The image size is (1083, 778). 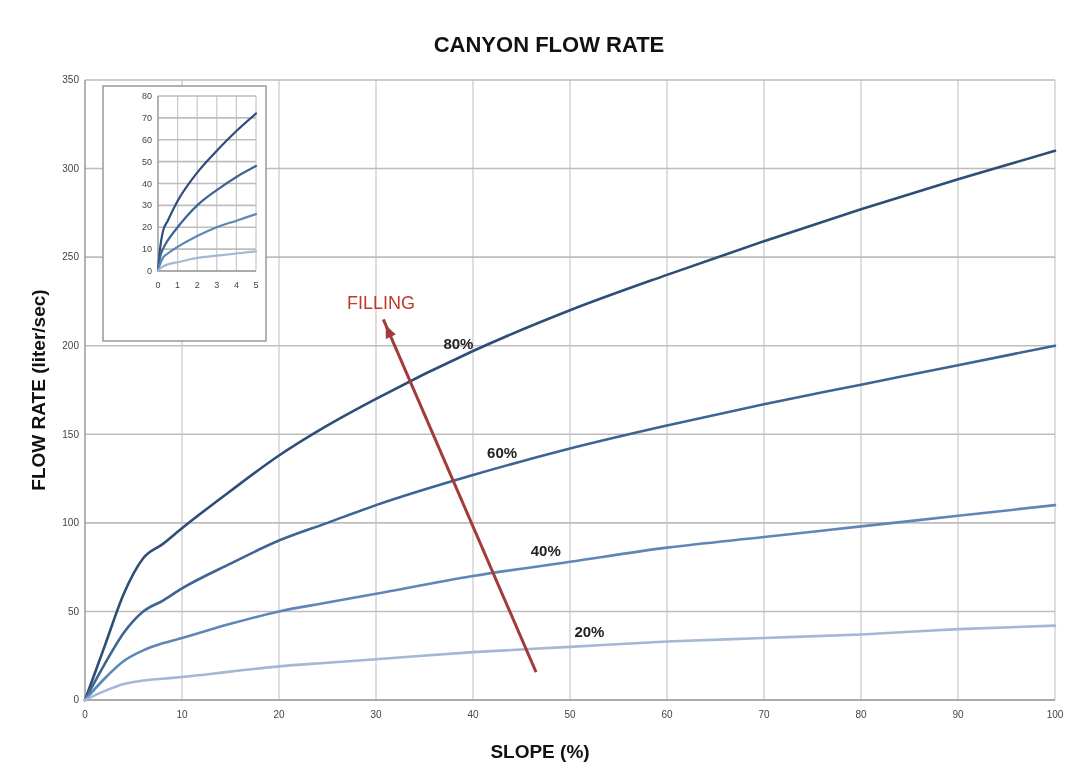 I want to click on series-label: 40%, so click(x=545, y=551).